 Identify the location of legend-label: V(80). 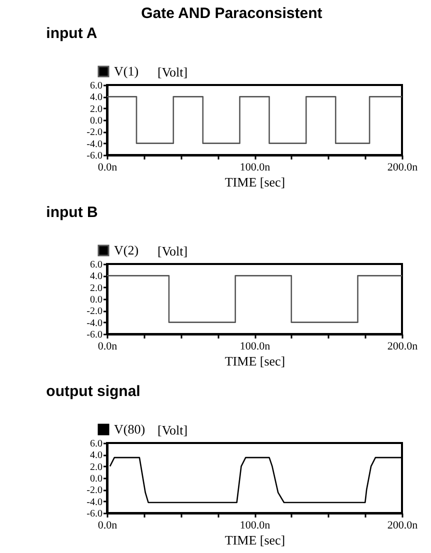
(130, 429).